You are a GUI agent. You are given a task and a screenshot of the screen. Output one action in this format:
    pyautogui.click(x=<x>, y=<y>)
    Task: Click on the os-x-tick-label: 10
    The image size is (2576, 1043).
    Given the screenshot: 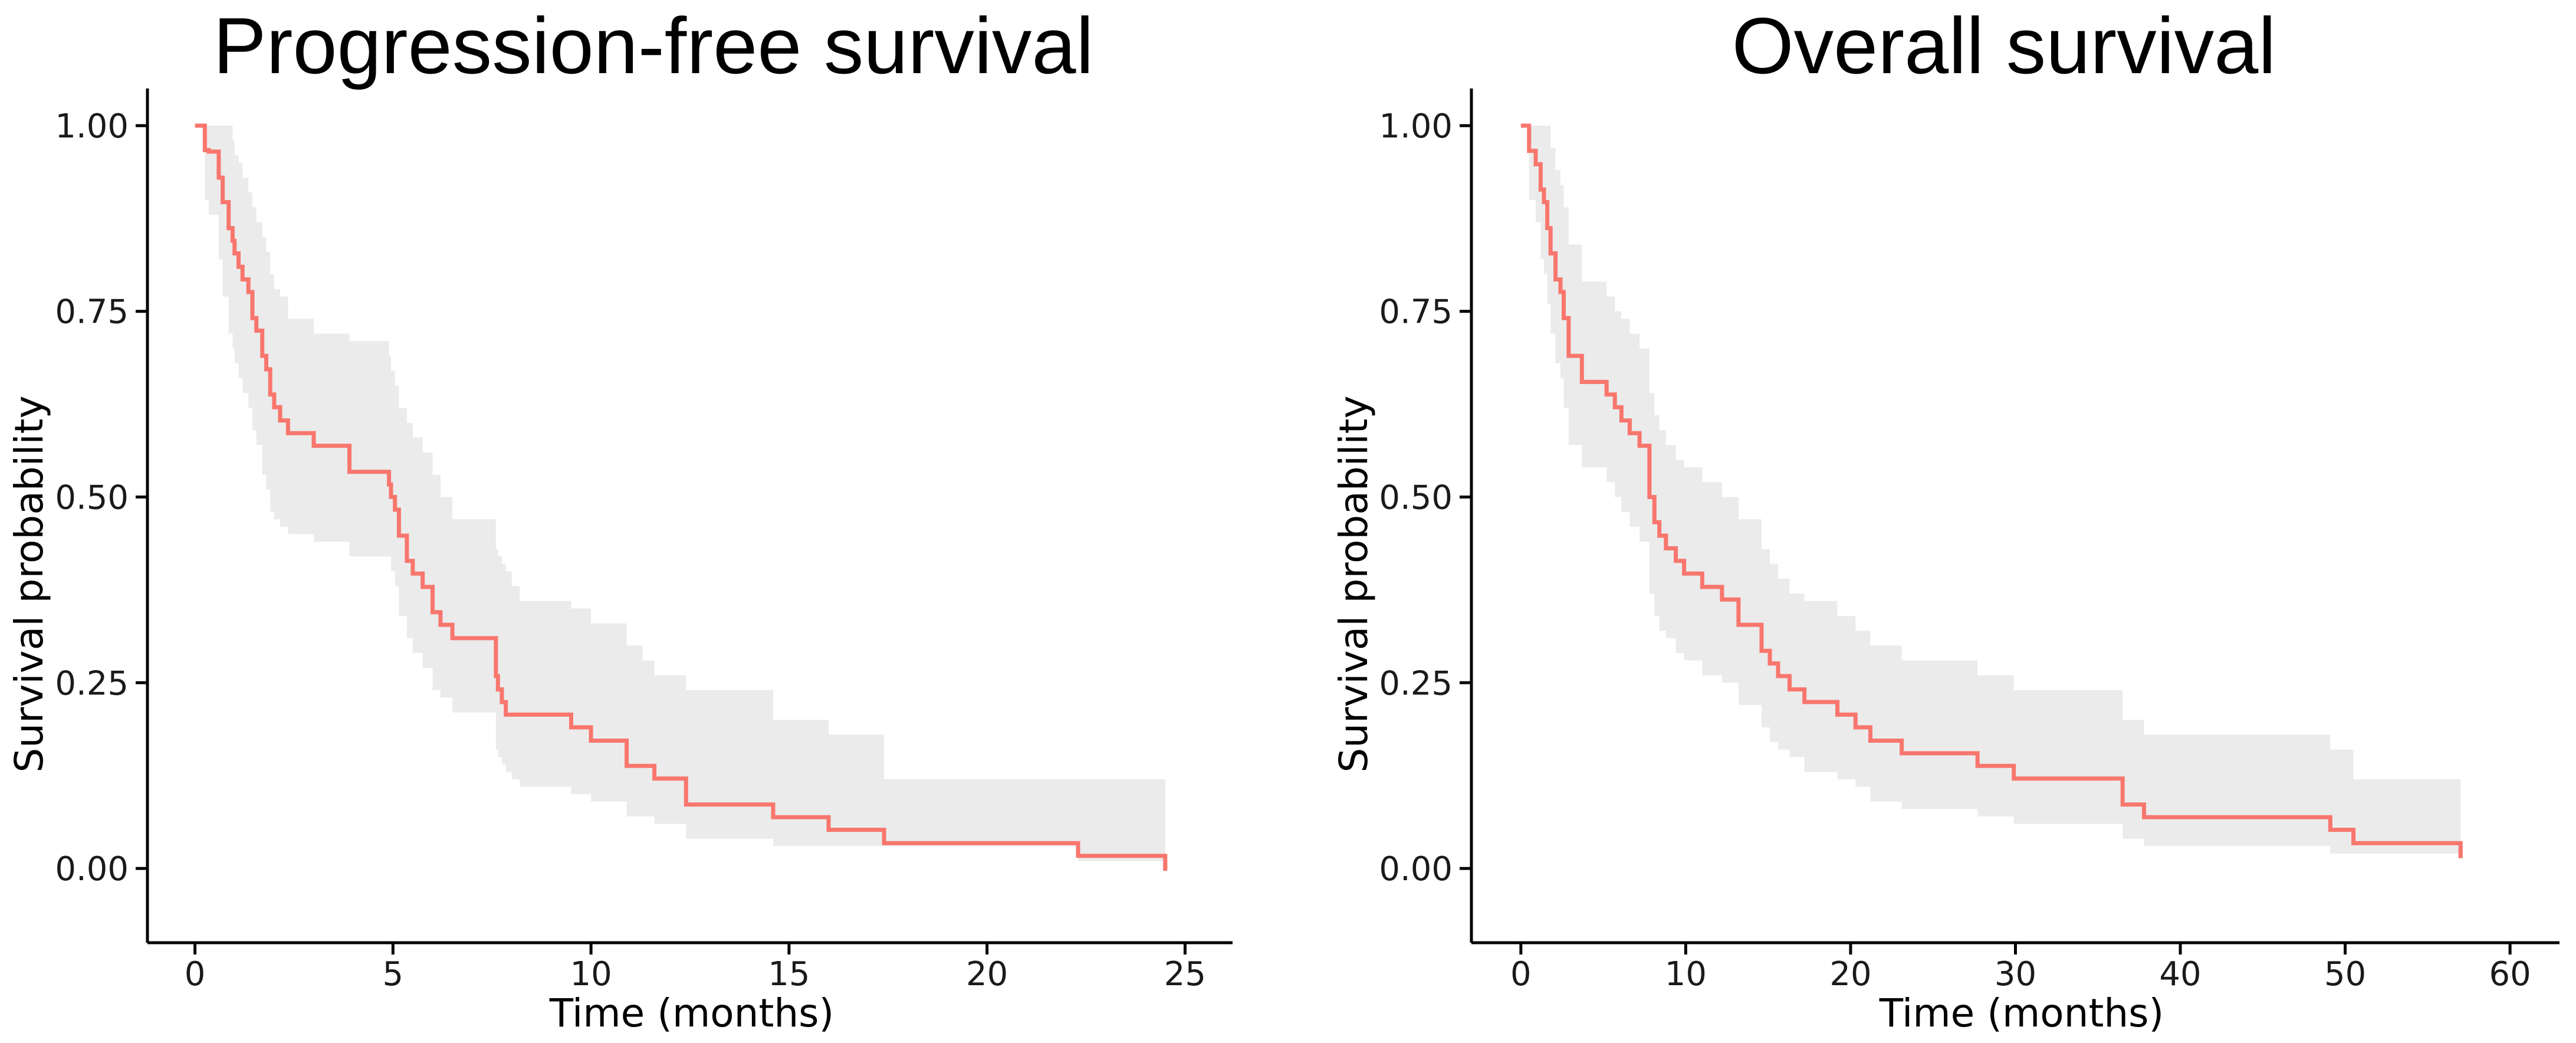 What is the action you would take?
    pyautogui.click(x=1686, y=974)
    